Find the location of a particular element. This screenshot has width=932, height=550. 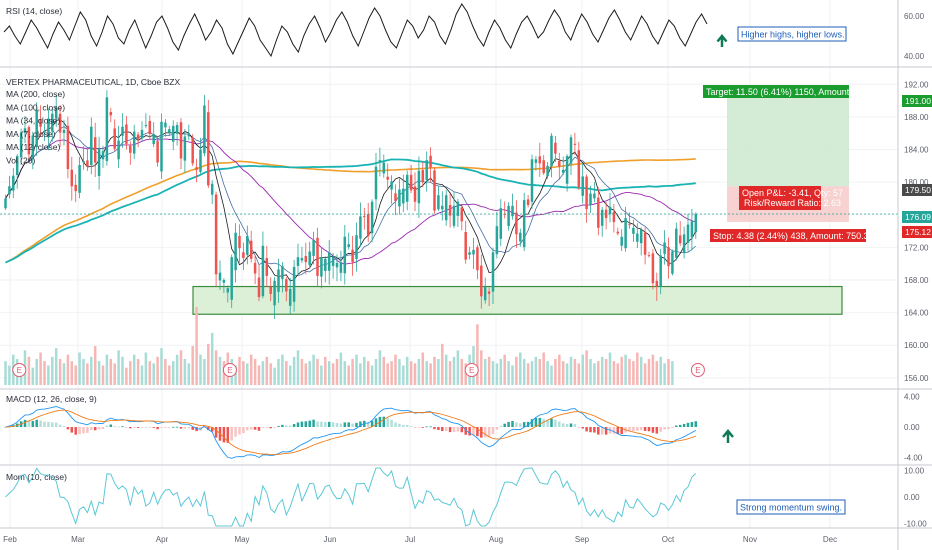

pnl-label-box is located at coordinates (780, 198).